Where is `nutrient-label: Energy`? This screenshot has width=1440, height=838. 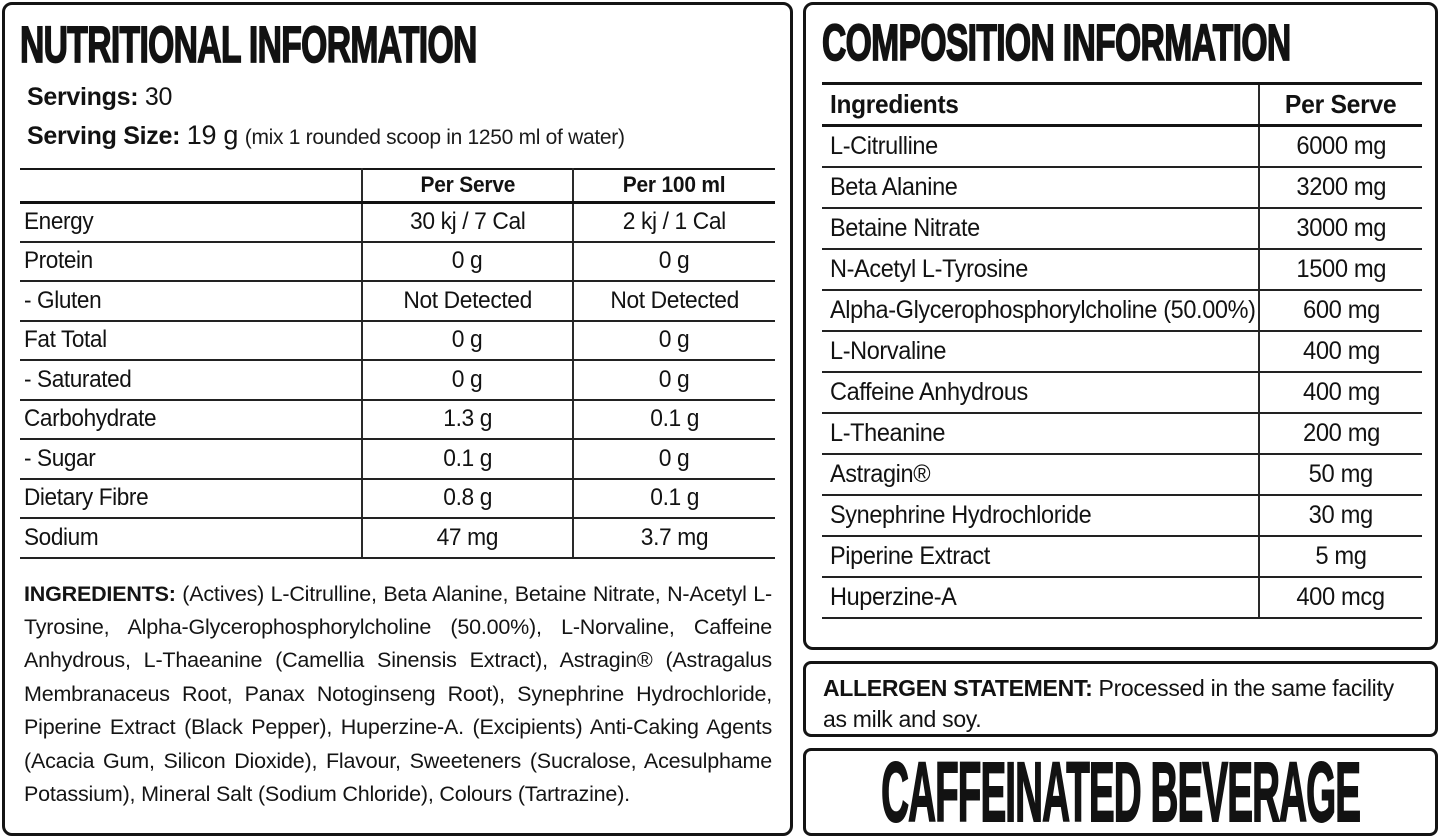 nutrient-label: Energy is located at coordinates (191, 222).